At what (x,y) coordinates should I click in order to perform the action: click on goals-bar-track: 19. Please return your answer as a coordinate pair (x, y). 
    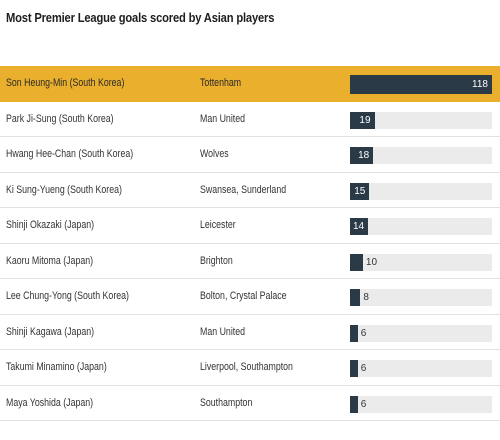
    Looking at the image, I should click on (421, 120).